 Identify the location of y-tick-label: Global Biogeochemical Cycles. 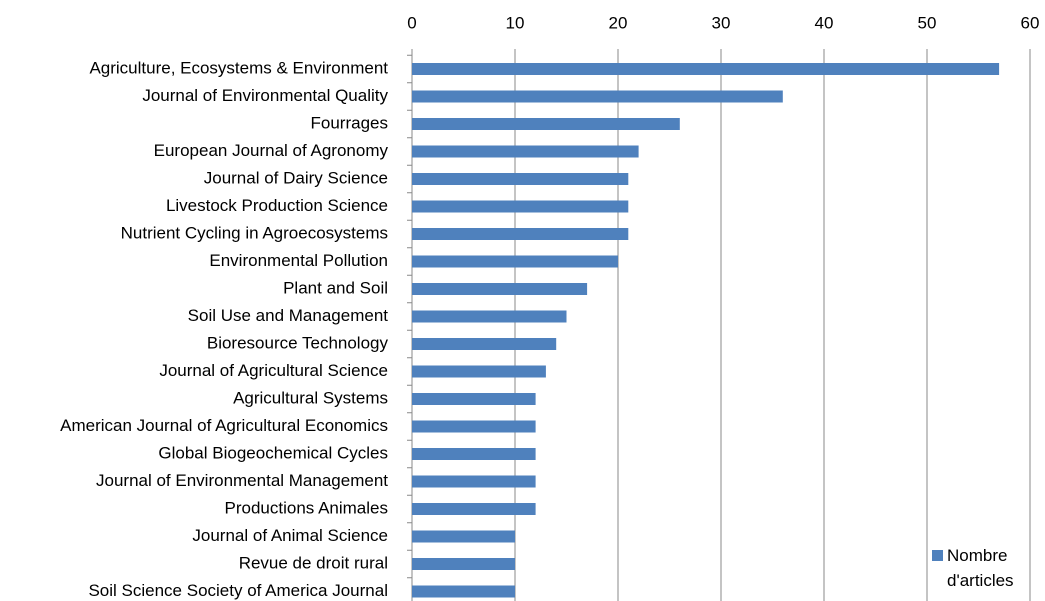
(273, 452).